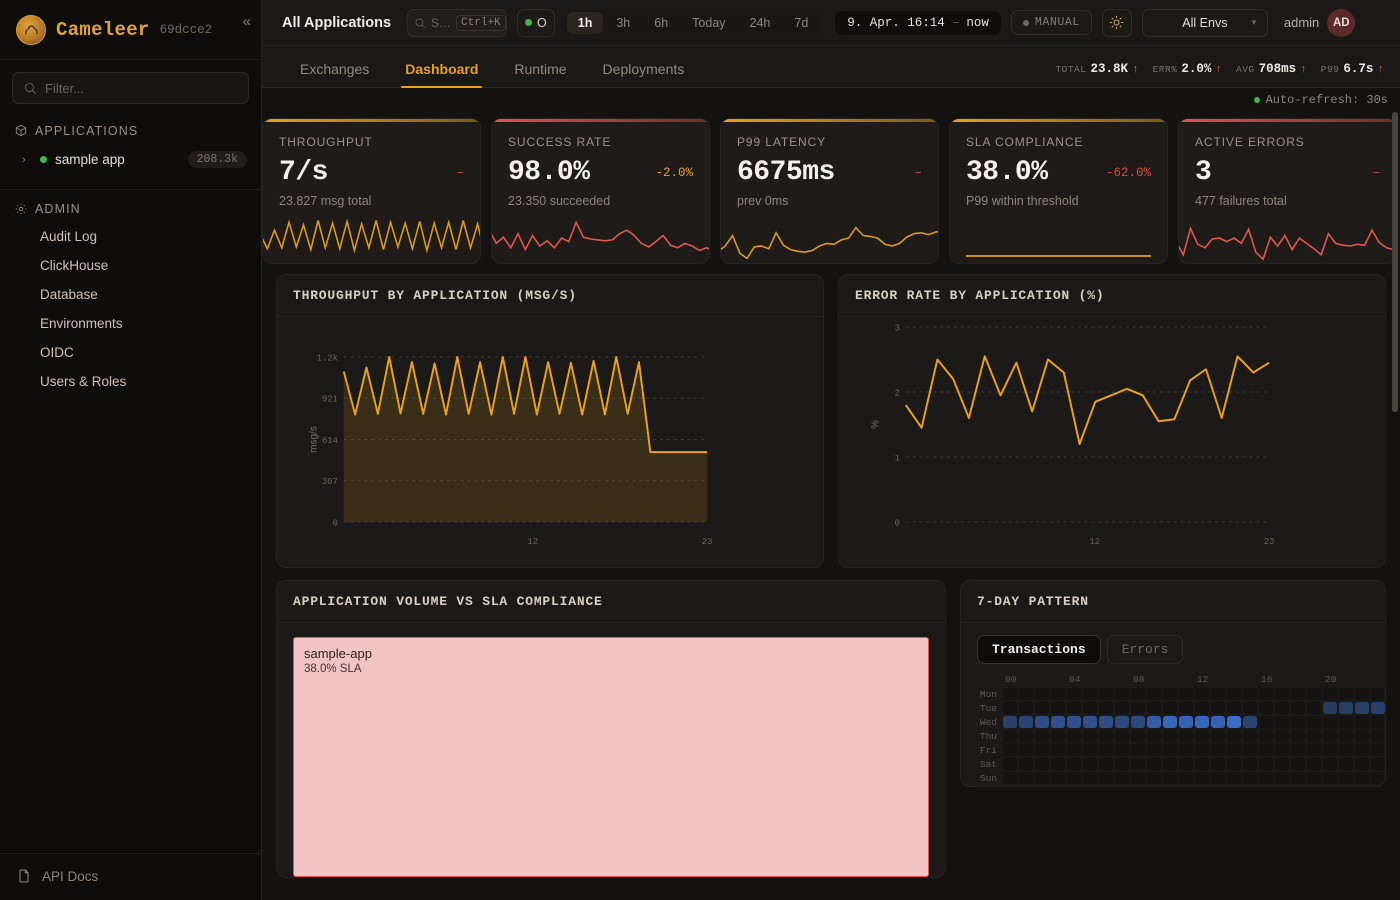  What do you see at coordinates (1320, 22) in the screenshot?
I see `user-menu: admin AD` at bounding box center [1320, 22].